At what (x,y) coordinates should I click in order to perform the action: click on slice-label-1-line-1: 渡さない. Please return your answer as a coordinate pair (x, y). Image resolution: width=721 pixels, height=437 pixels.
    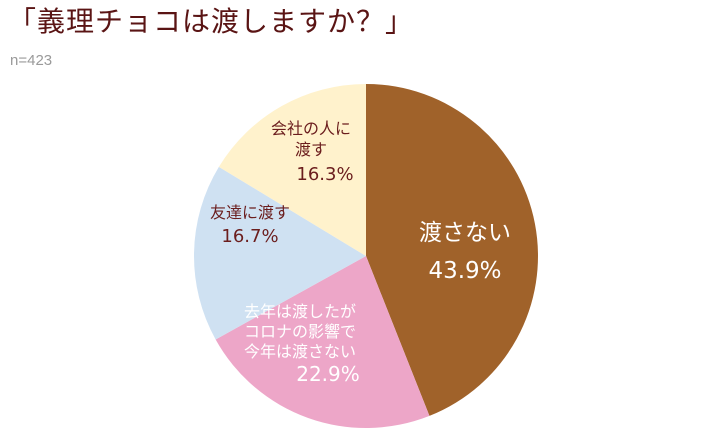
    Looking at the image, I should click on (465, 233).